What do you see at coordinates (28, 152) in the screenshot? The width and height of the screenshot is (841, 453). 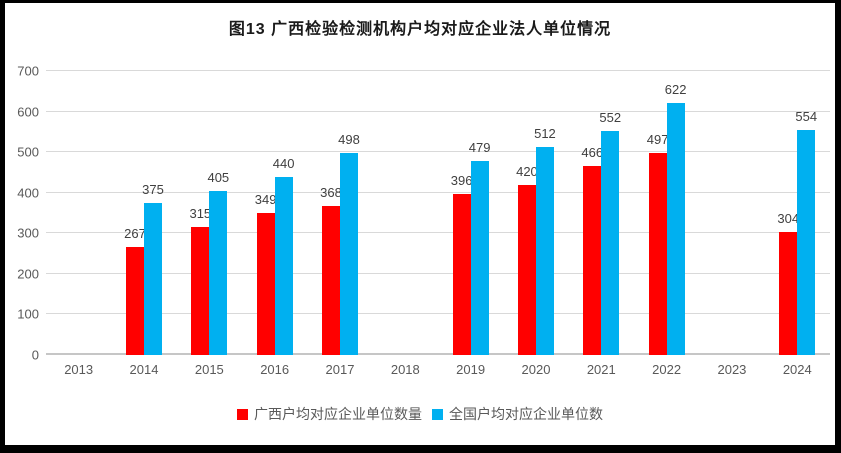 I see `y-axis-tick: 500` at bounding box center [28, 152].